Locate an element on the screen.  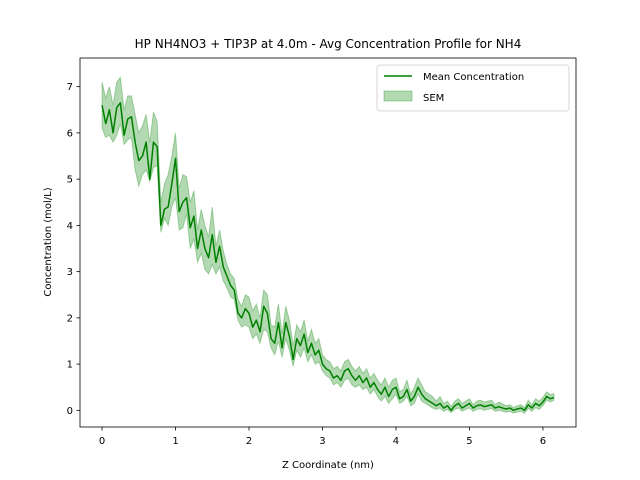
y-axis-label: Concentration (mol/L) is located at coordinates (48, 241).